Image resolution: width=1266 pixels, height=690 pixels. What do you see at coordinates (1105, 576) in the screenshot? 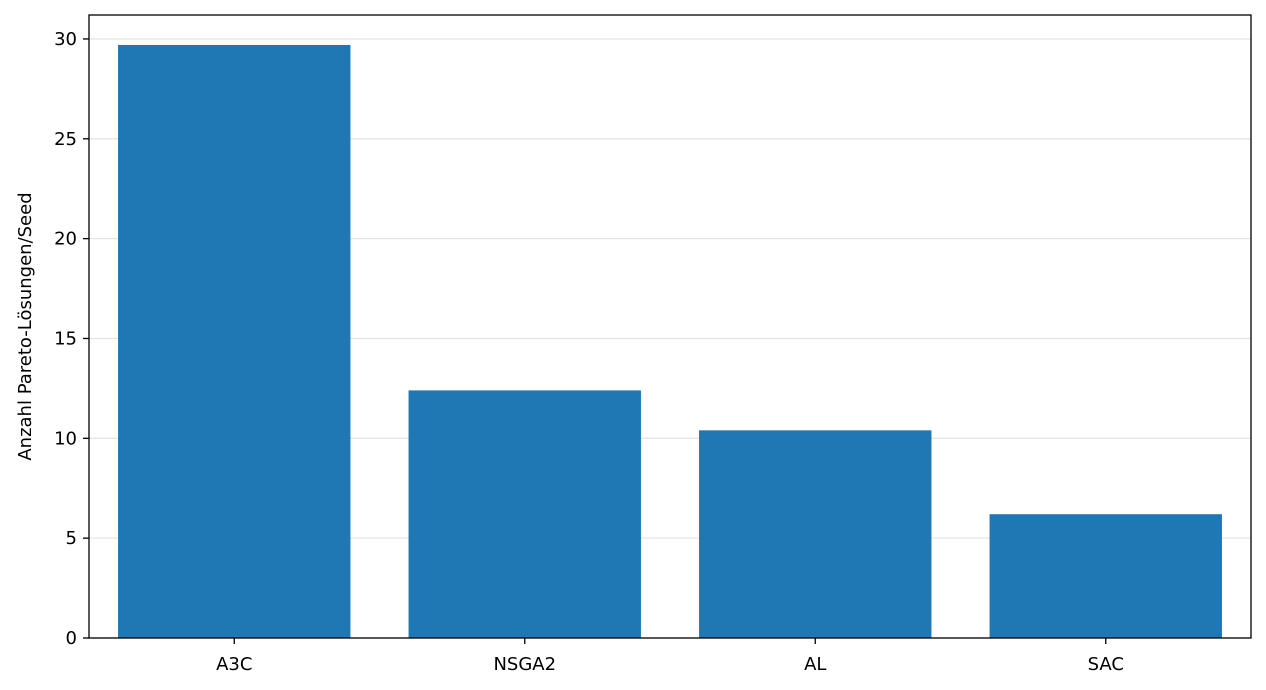
I see `bar-sac` at bounding box center [1105, 576].